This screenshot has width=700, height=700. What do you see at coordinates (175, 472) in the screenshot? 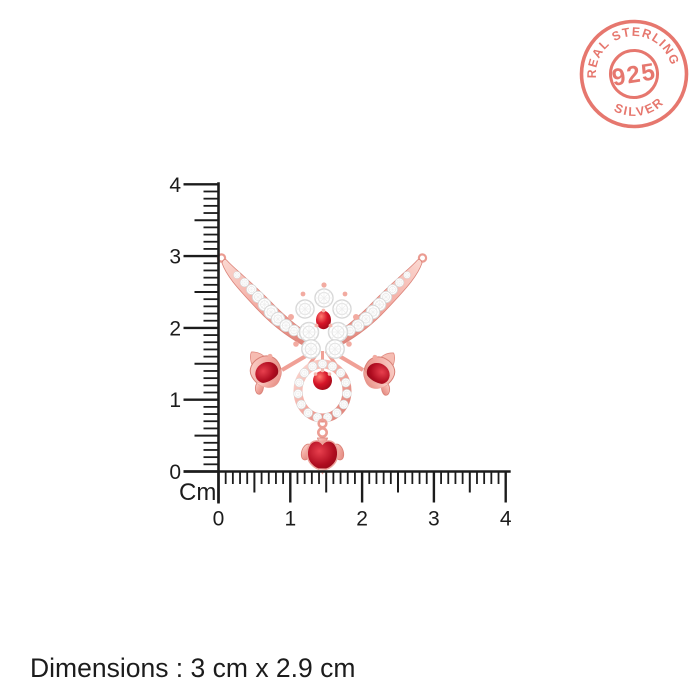
I see `v-ruler-label-0: 0` at bounding box center [175, 472].